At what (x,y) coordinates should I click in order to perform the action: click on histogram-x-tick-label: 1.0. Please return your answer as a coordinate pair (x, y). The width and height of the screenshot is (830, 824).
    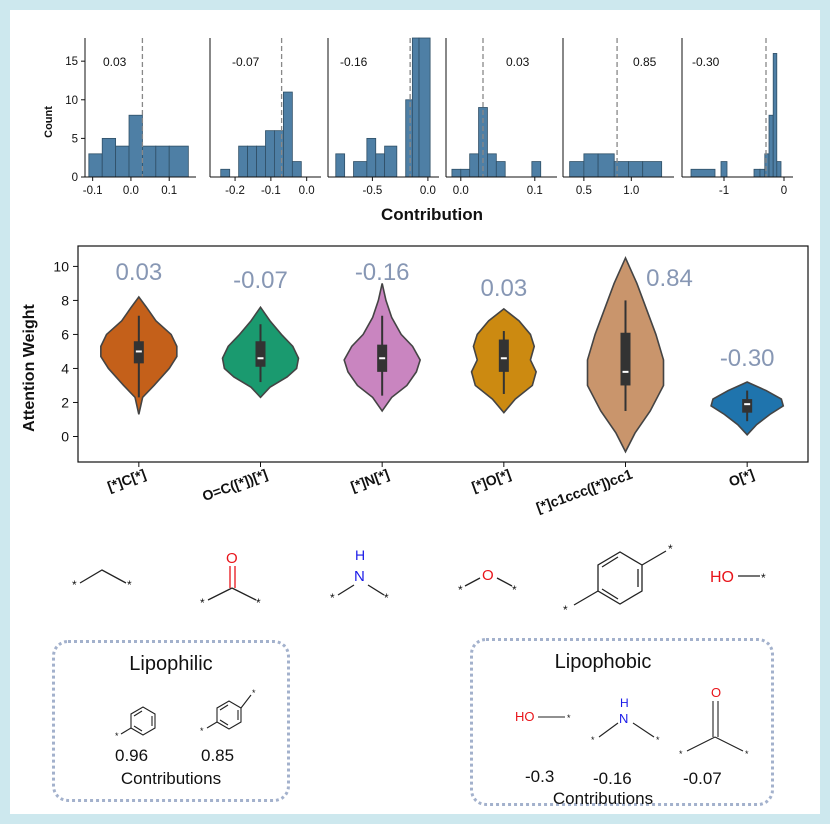
    Looking at the image, I should click on (631, 191).